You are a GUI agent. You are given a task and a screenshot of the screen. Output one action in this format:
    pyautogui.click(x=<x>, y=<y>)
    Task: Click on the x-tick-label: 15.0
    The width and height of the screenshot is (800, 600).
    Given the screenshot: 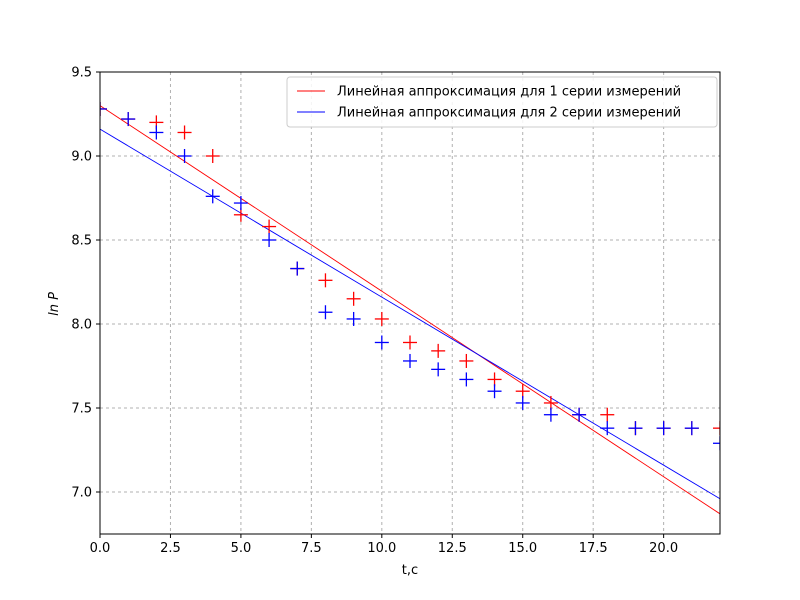 What is the action you would take?
    pyautogui.click(x=522, y=548)
    